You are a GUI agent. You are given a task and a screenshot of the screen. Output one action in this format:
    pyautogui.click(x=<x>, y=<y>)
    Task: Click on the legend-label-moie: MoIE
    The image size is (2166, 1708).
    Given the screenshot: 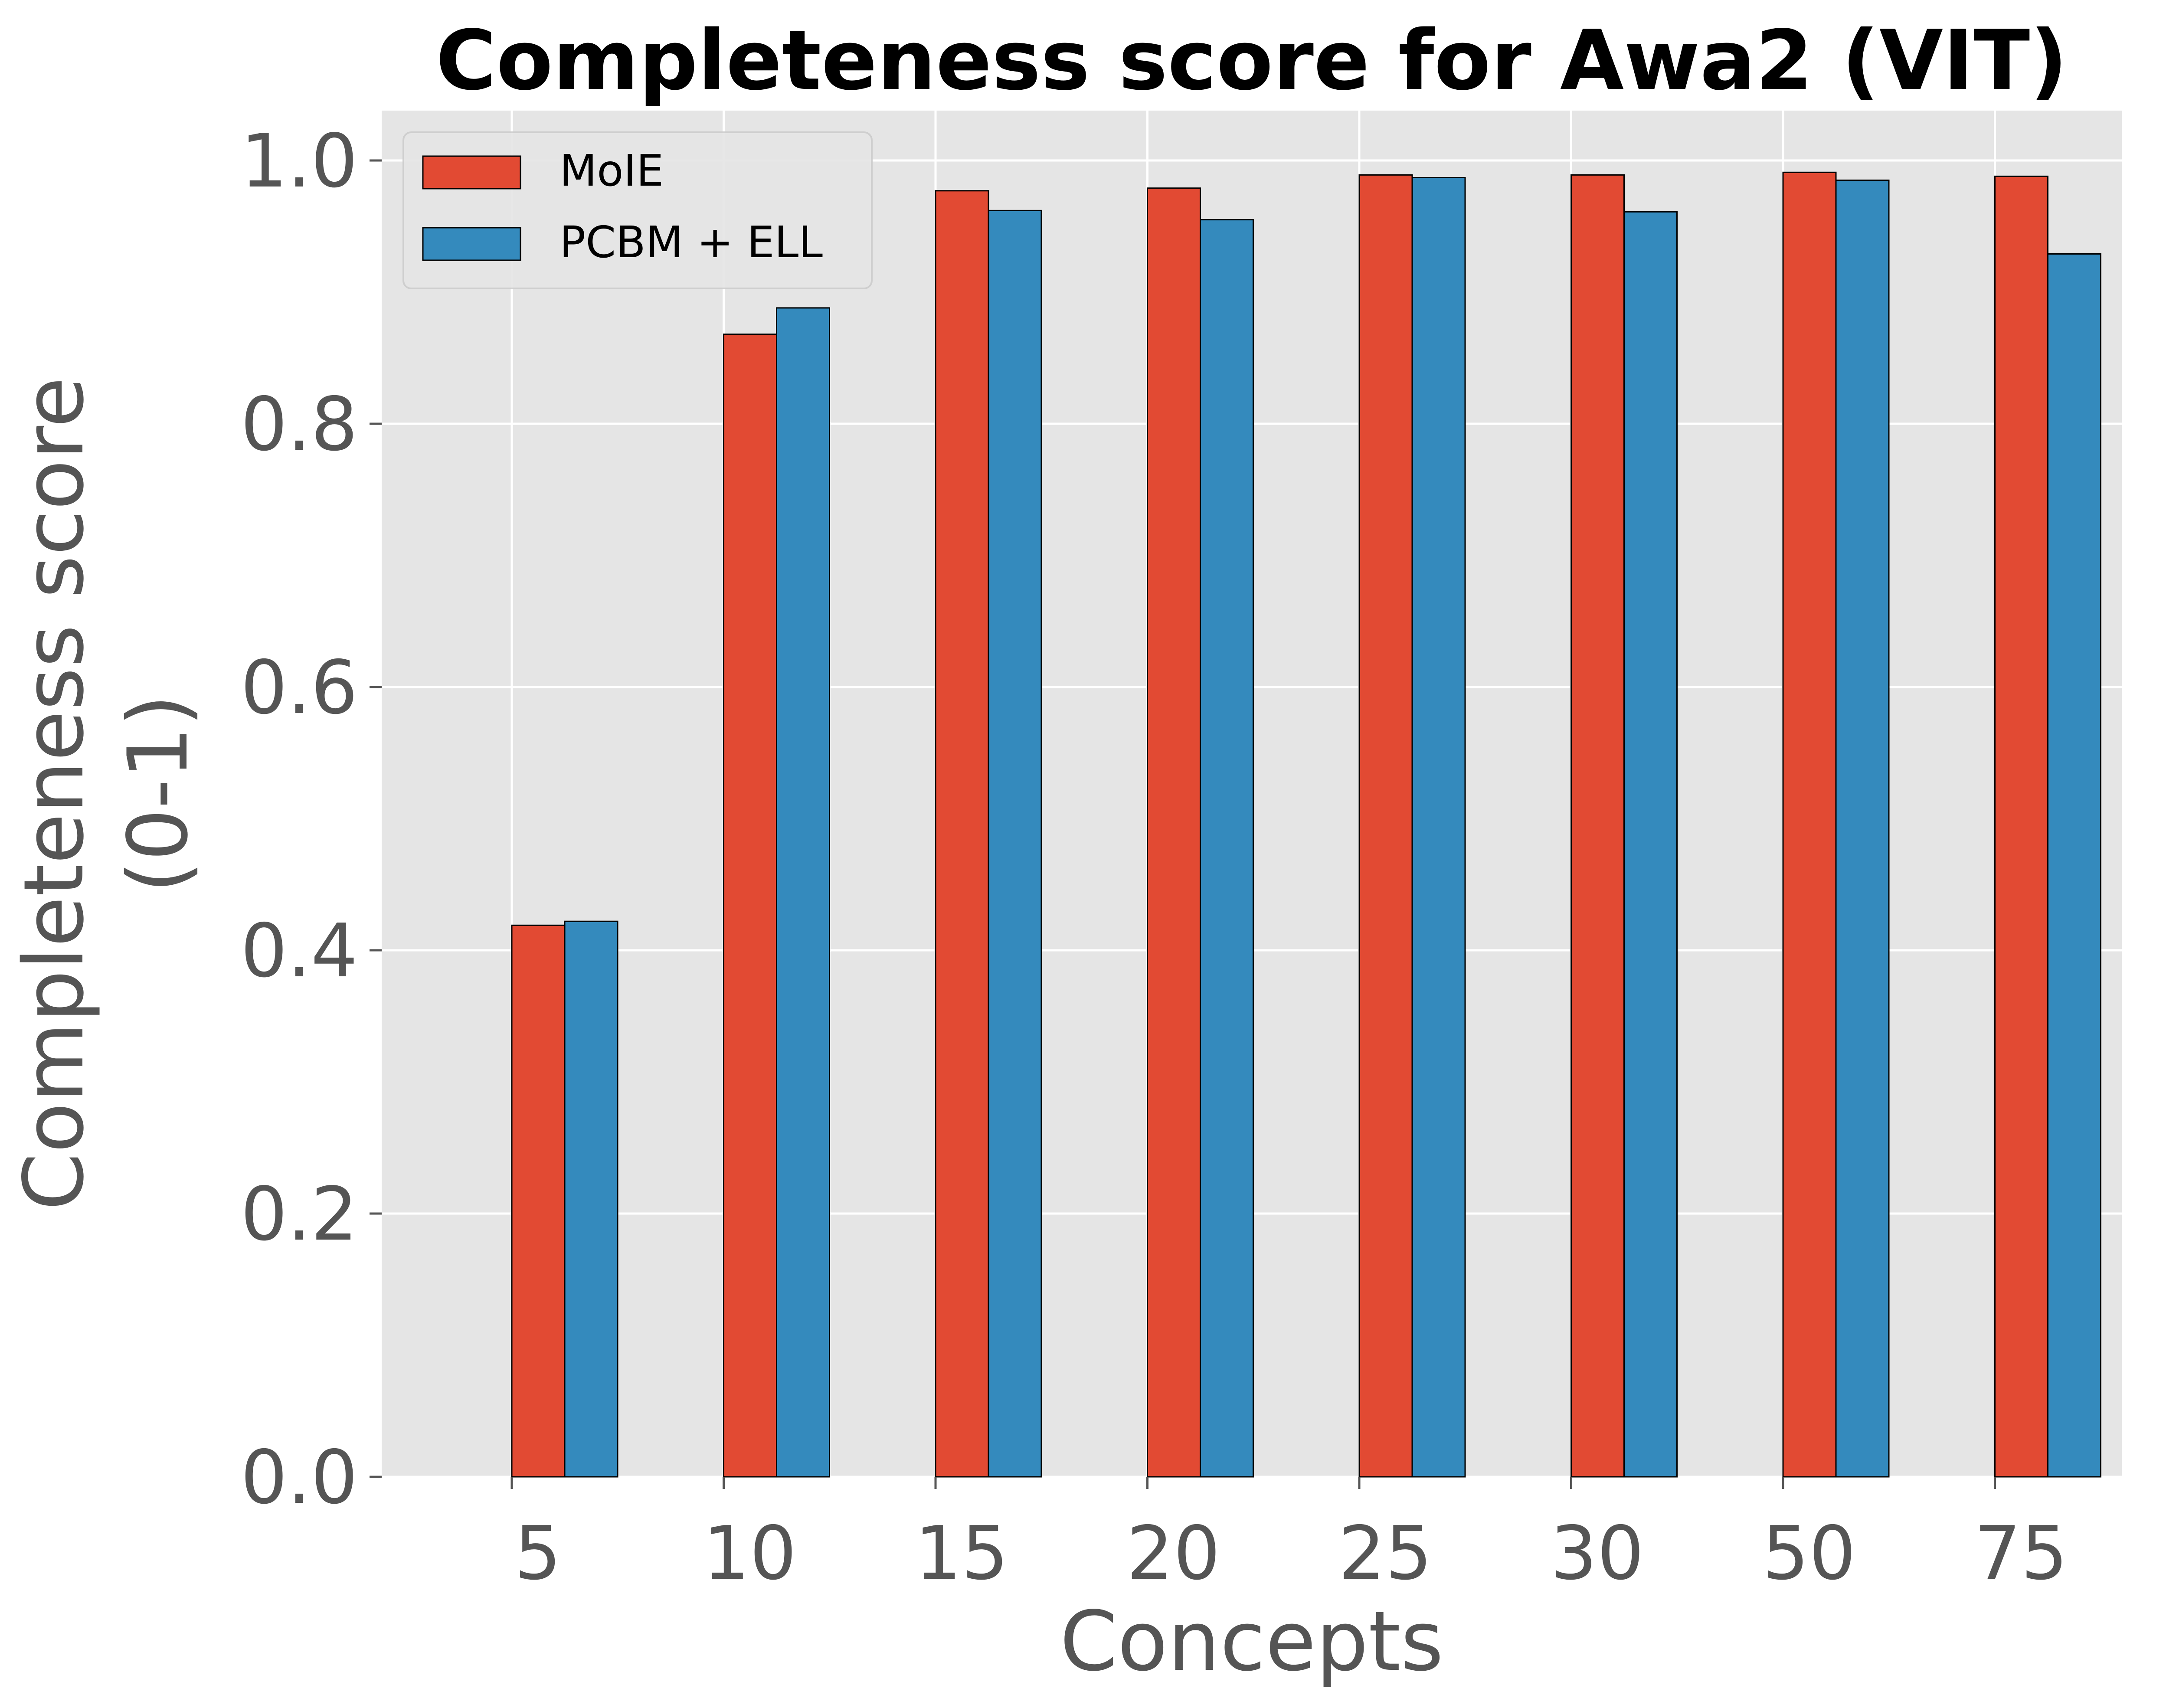 What is the action you would take?
    pyautogui.click(x=611, y=170)
    